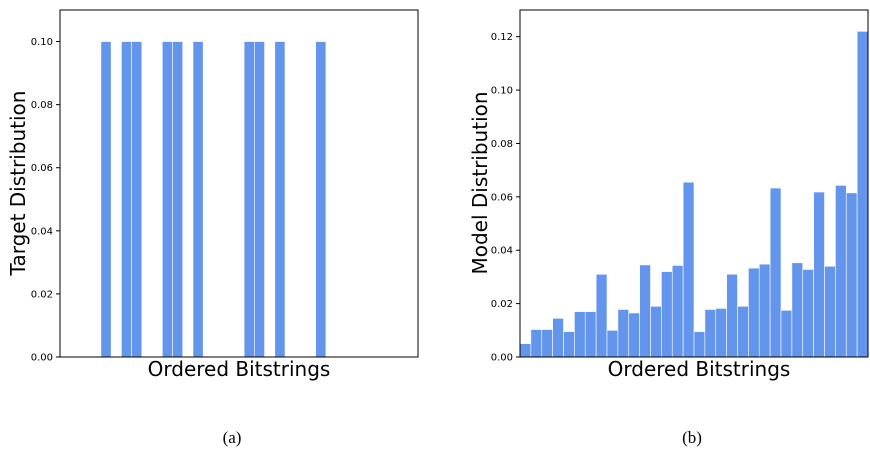  I want to click on y-tick-label-b-4: 0.08, so click(502, 144).